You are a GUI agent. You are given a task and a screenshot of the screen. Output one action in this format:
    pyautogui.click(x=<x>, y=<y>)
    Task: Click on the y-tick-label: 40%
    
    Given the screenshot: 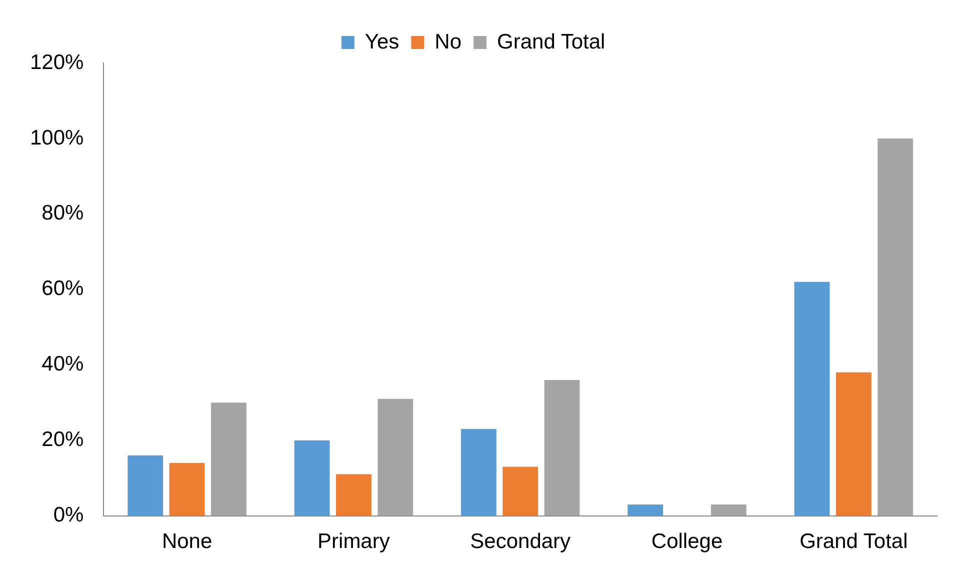 What is the action you would take?
    pyautogui.click(x=63, y=364)
    